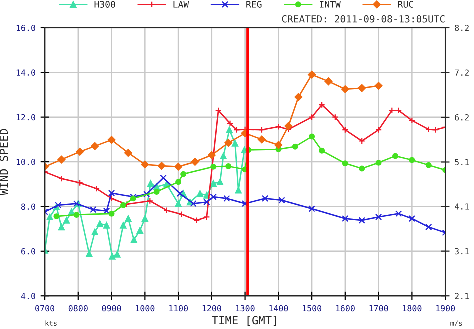 The image size is (474, 329). Describe the element at coordinates (26, 28) in the screenshot. I see `y-tick-label: 16.0` at that location.